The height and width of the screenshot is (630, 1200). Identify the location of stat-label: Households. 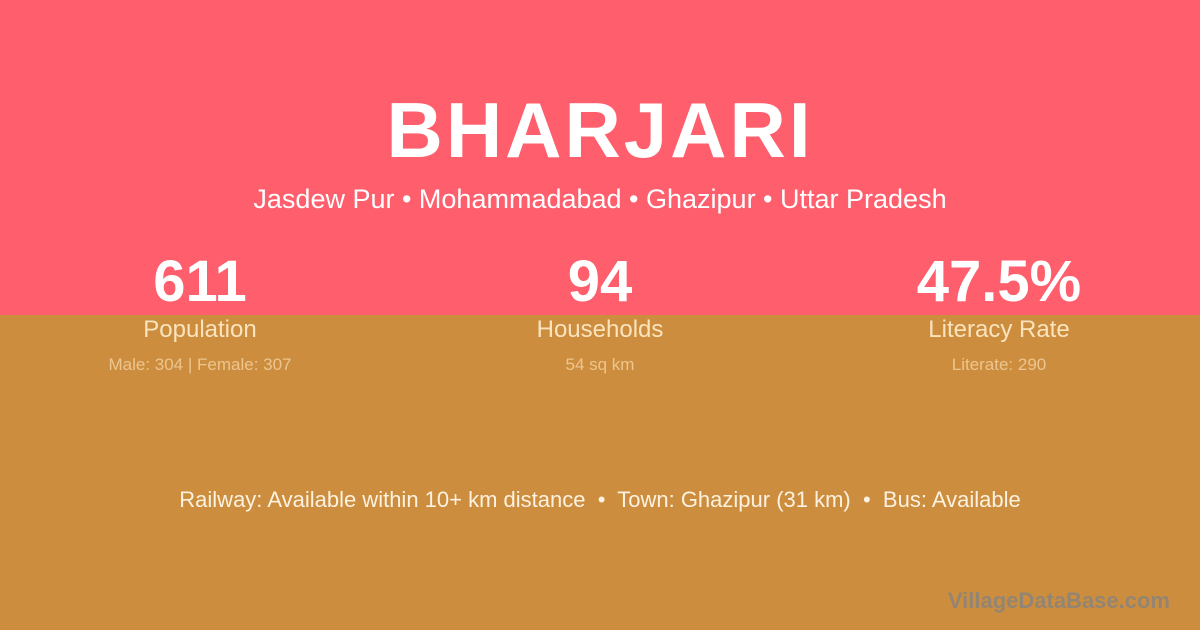
(600, 329).